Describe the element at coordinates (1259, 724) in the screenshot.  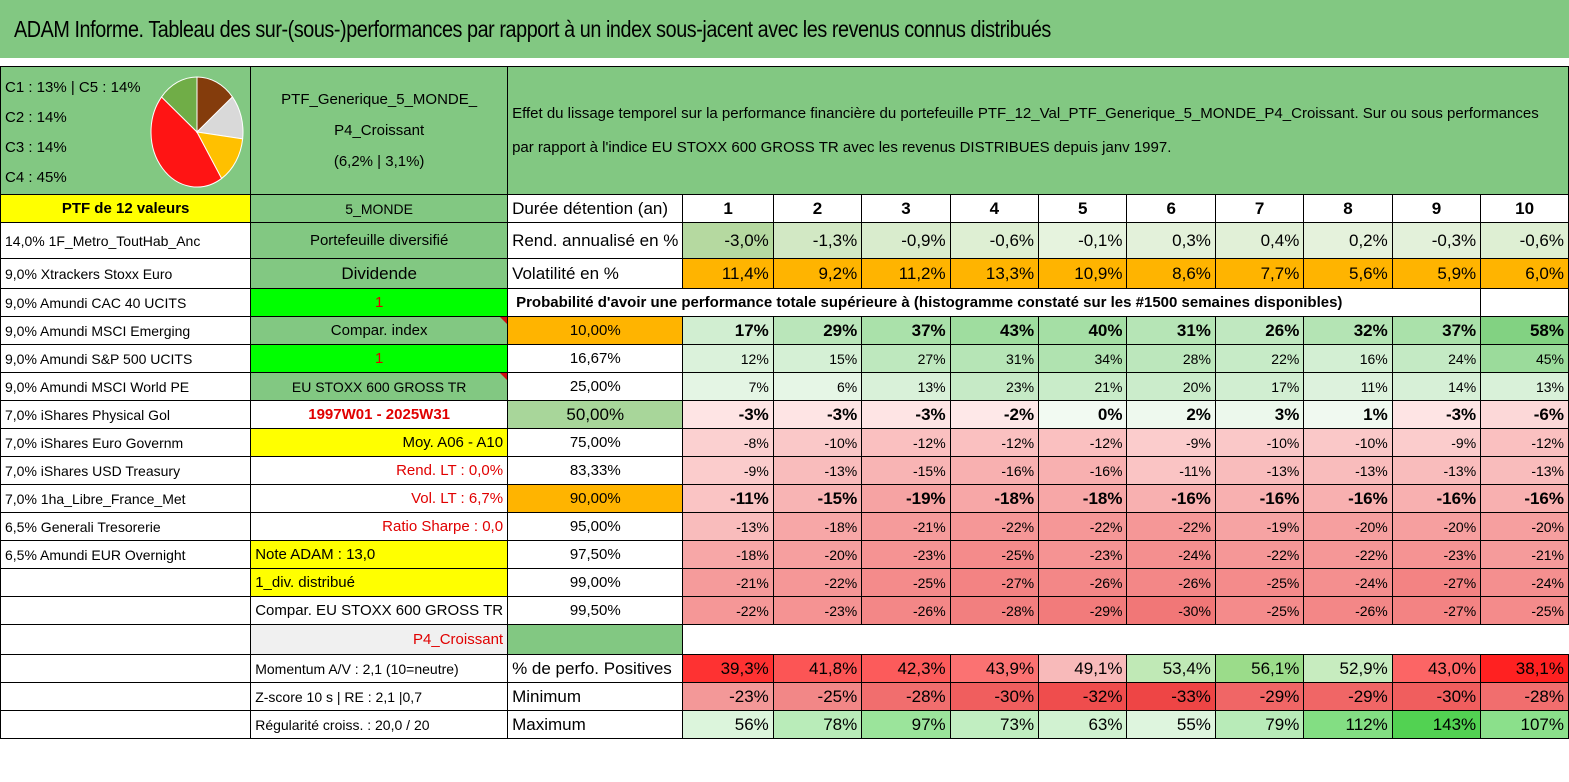
I see `maximum-value: 79%` at that location.